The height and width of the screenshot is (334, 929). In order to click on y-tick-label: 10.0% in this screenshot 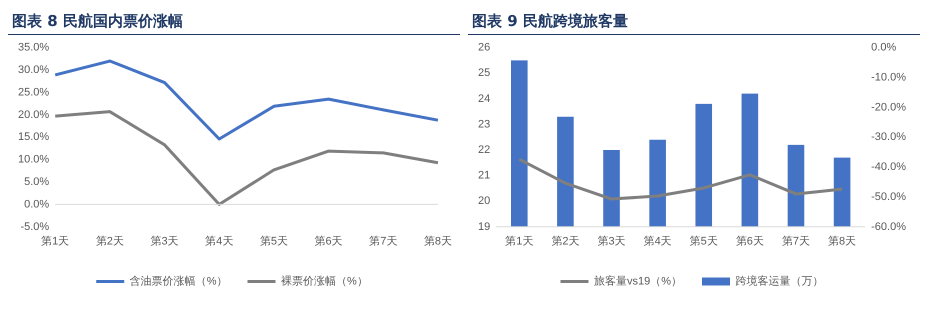, I will do `click(34, 160)`.